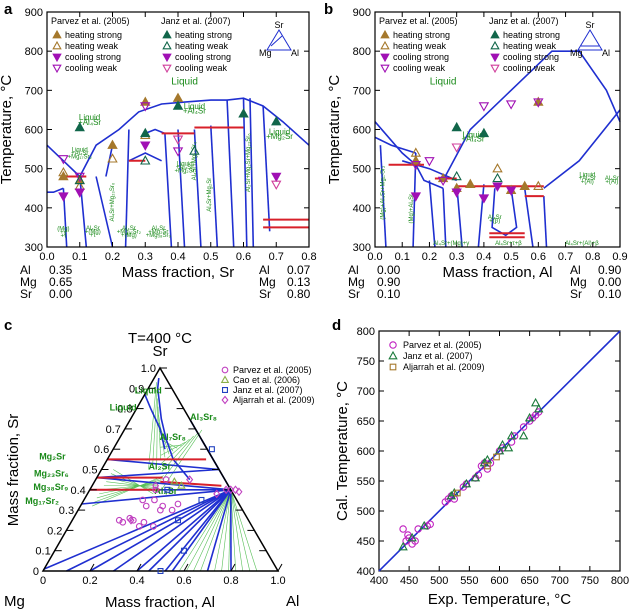 This screenshot has height=611, width=640. I want to click on compound-label: Mg₂₃Sr₆, so click(51, 474).